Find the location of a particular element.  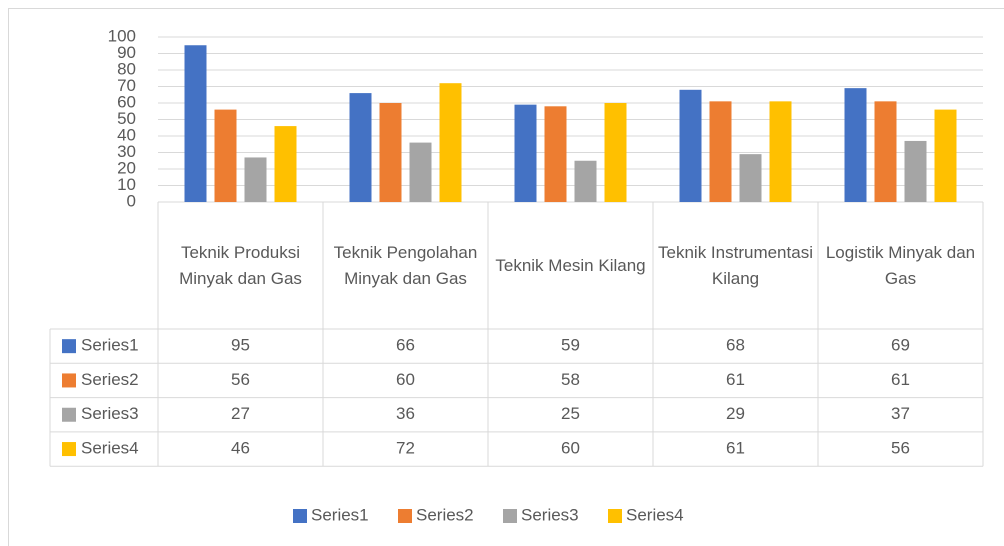

y-tick-label: 40 is located at coordinates (126, 134).